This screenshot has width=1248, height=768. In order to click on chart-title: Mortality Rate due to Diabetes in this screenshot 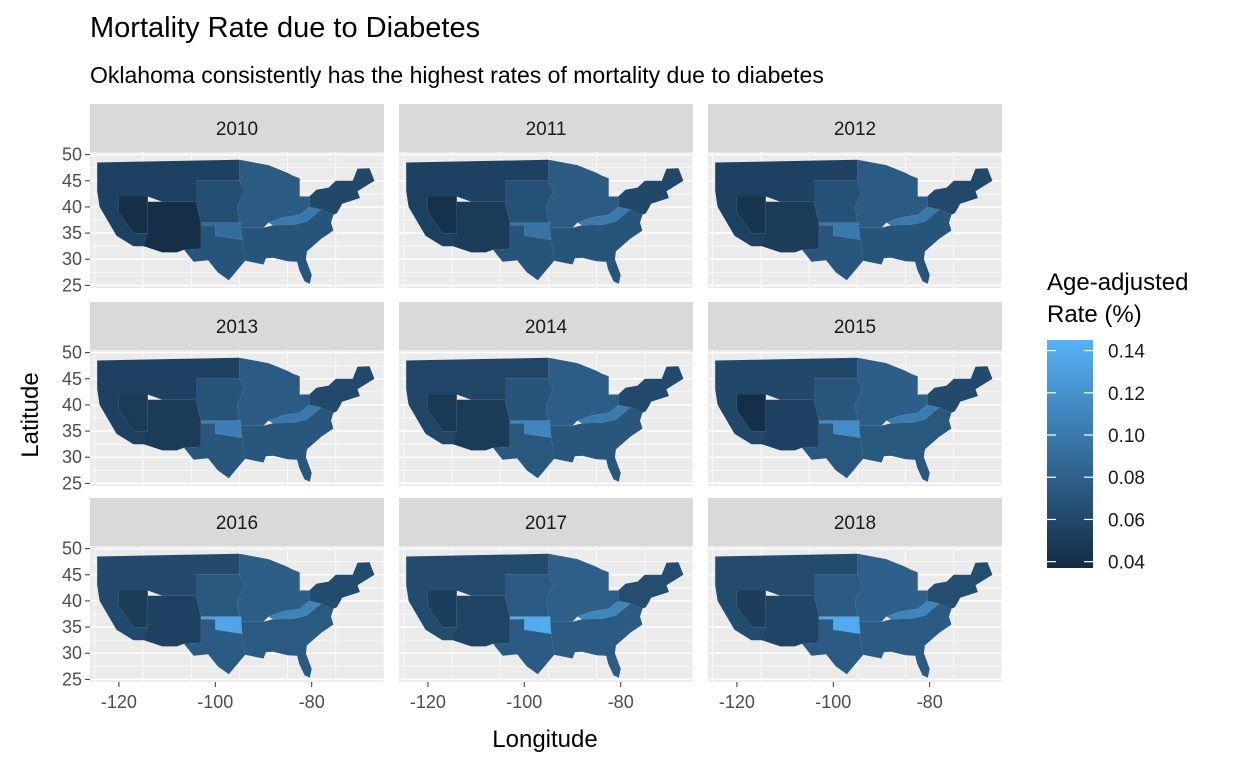, I will do `click(285, 28)`.